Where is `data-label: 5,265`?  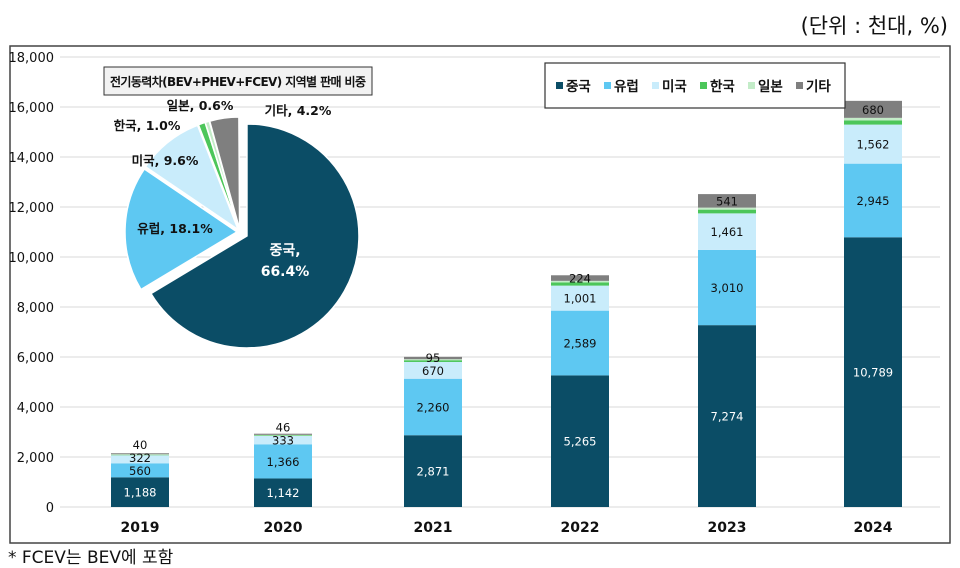 data-label: 5,265 is located at coordinates (580, 442).